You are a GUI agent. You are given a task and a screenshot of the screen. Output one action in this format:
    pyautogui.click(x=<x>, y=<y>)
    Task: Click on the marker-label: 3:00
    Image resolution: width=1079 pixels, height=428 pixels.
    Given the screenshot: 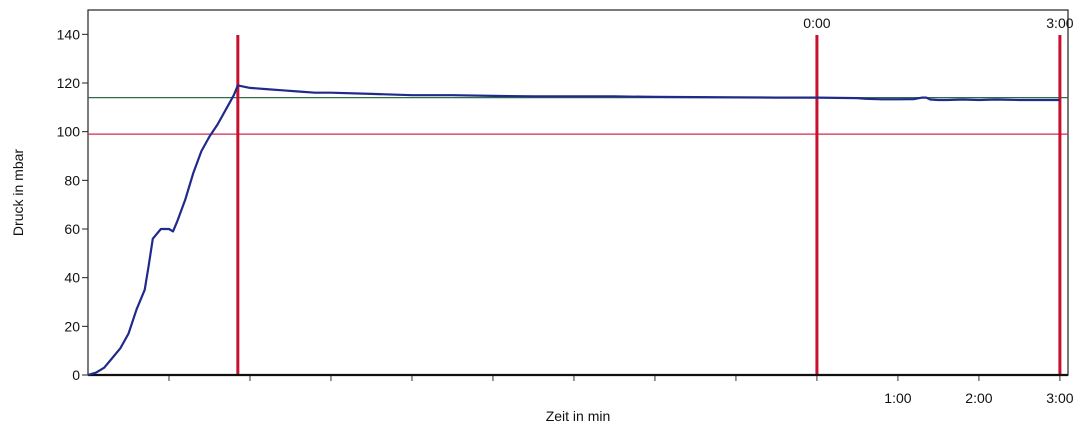 What is the action you would take?
    pyautogui.click(x=1059, y=23)
    